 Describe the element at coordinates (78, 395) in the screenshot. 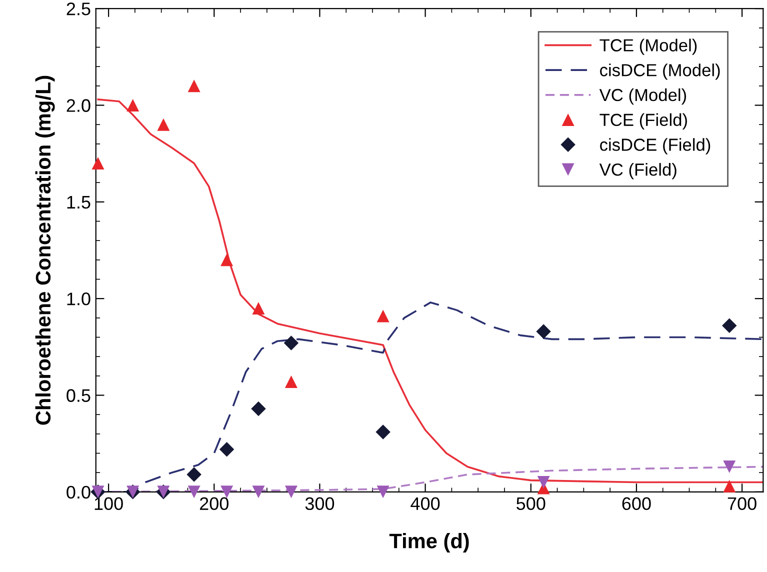

I see `y-tick-label: 0.5` at that location.